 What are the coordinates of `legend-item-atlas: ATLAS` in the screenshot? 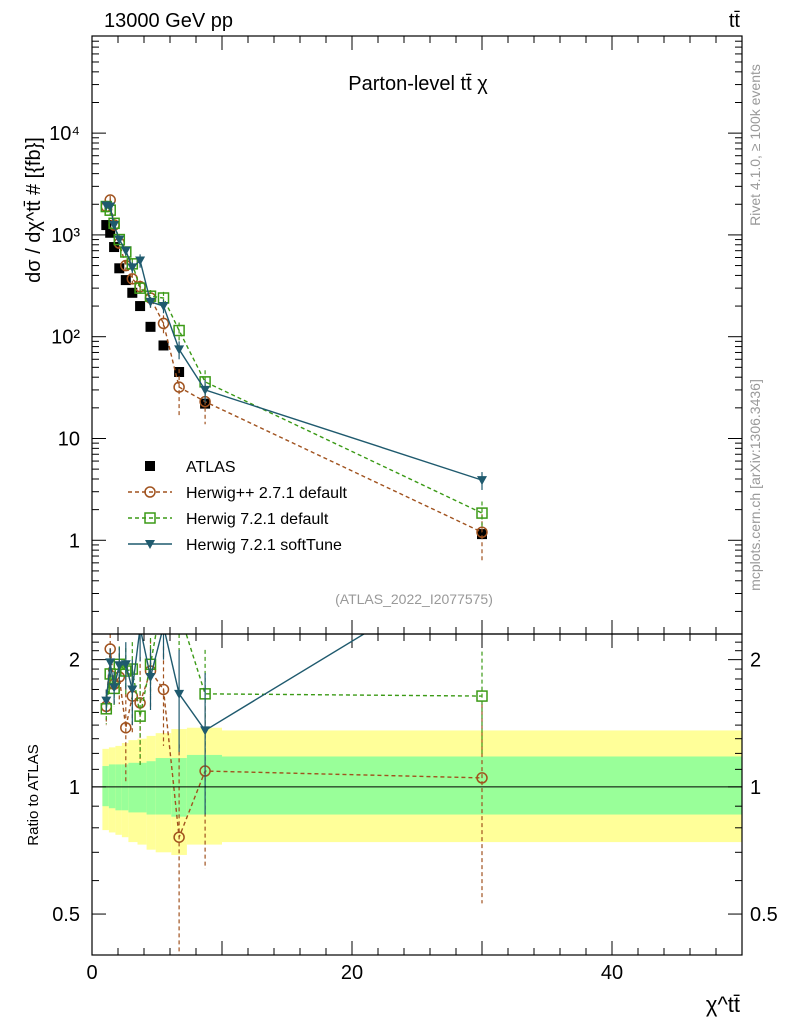 It's located at (190, 467).